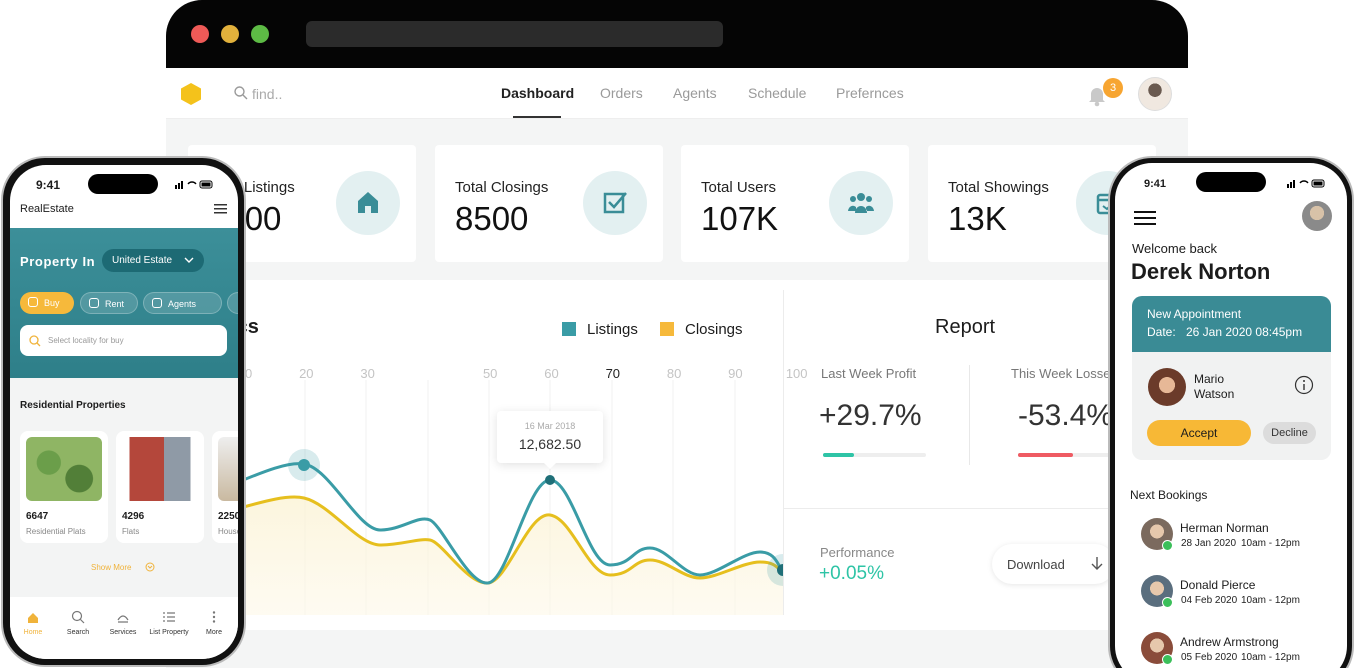 This screenshot has width=1355, height=668. What do you see at coordinates (1289, 433) in the screenshot?
I see `decline-button: Decline` at bounding box center [1289, 433].